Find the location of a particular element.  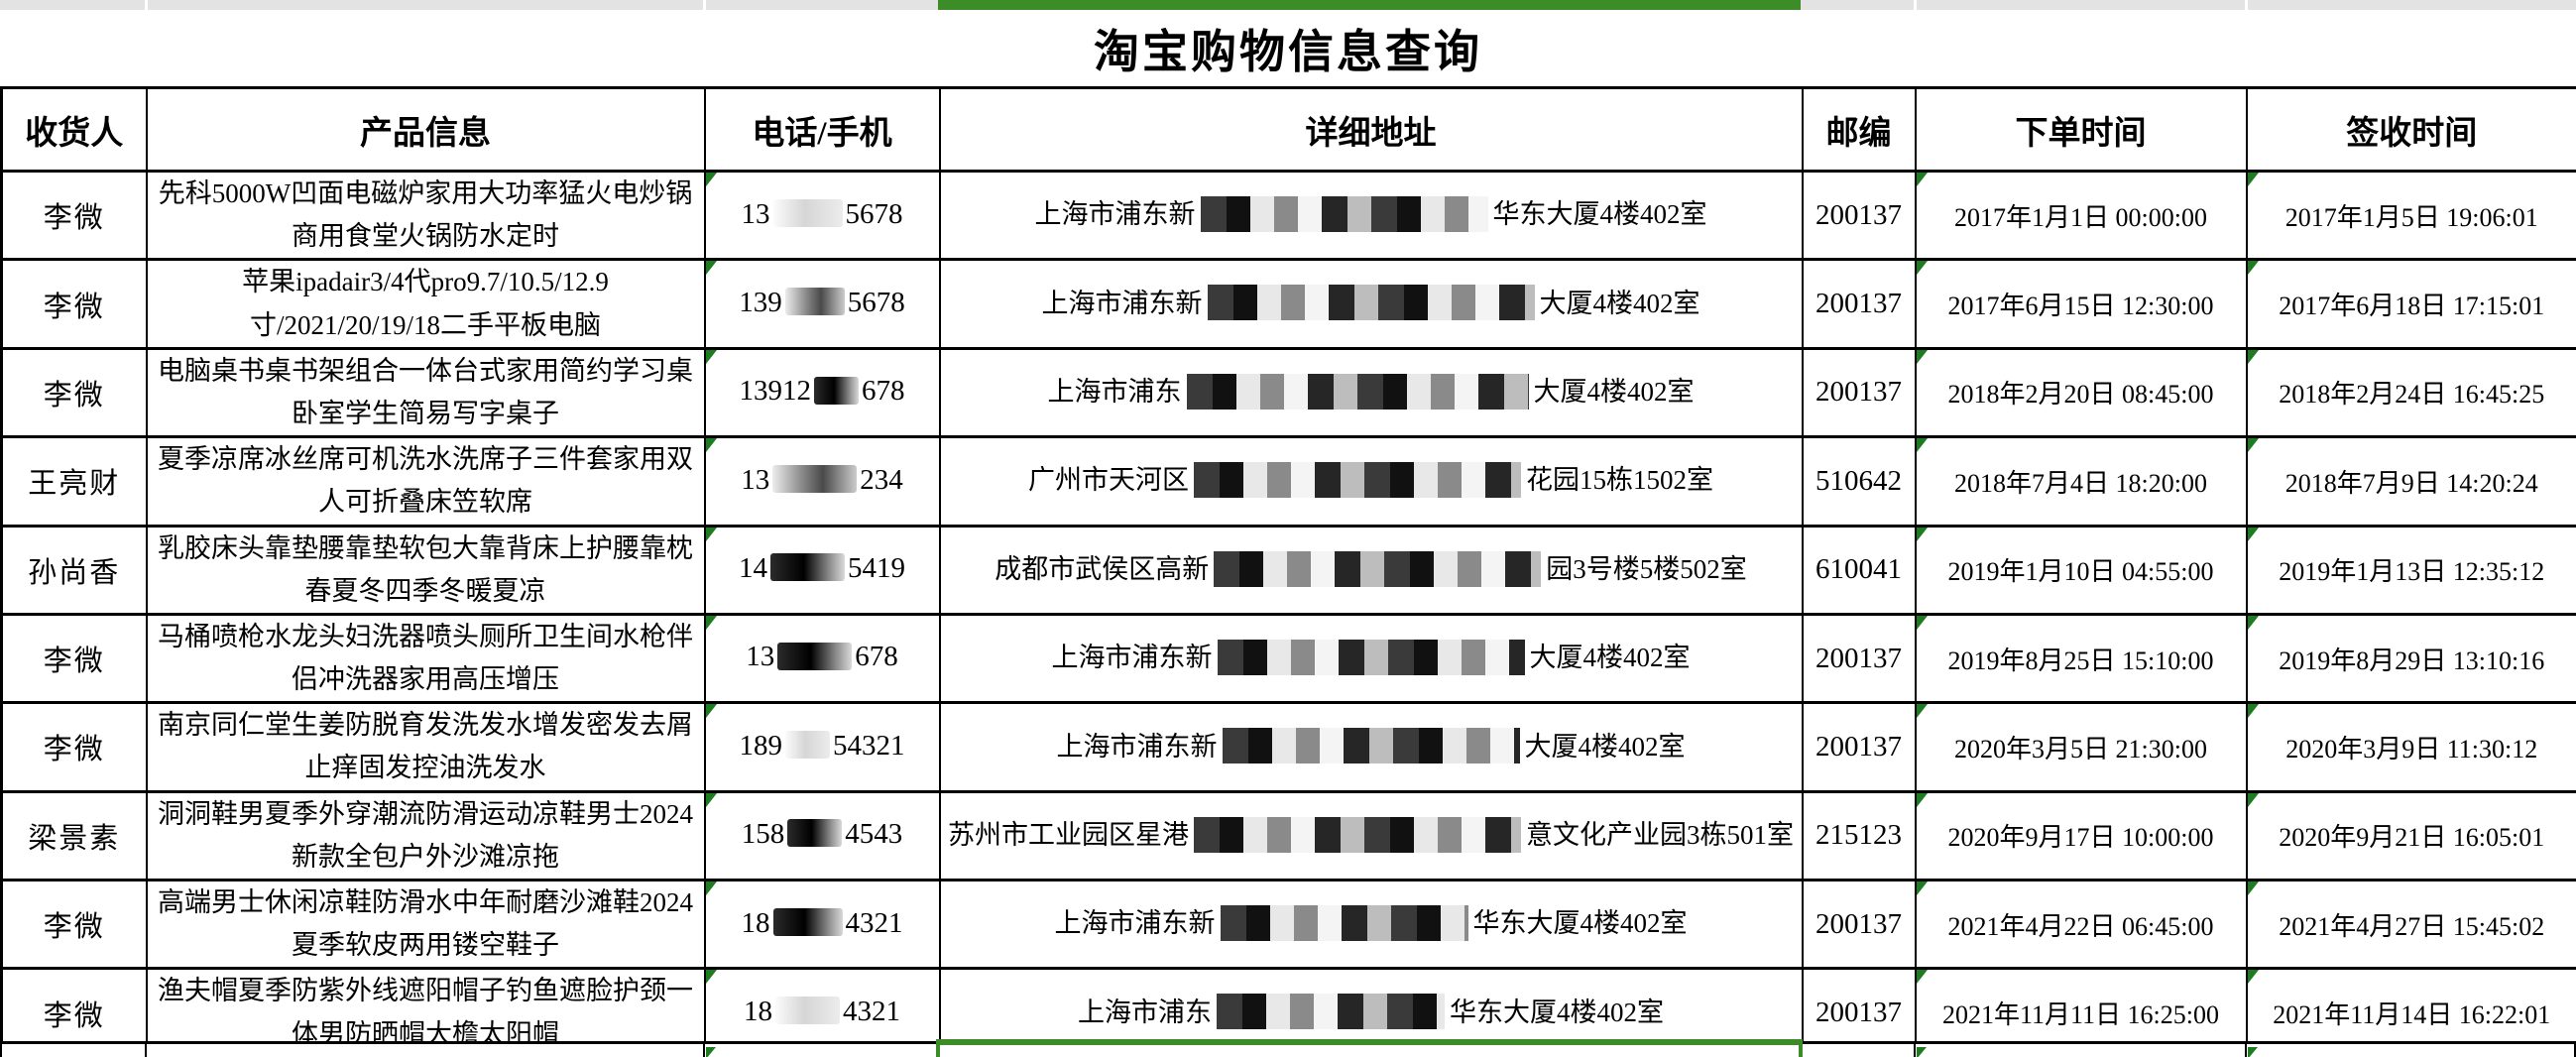

phone-cell: 14 5419 is located at coordinates (822, 570).